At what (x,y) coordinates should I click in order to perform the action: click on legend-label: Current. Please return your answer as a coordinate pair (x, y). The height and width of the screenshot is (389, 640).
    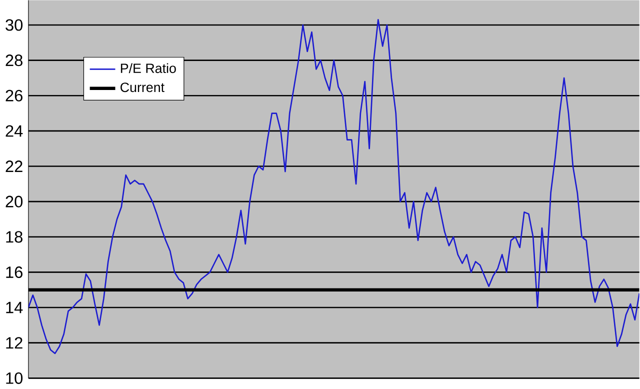
    Looking at the image, I should click on (142, 87).